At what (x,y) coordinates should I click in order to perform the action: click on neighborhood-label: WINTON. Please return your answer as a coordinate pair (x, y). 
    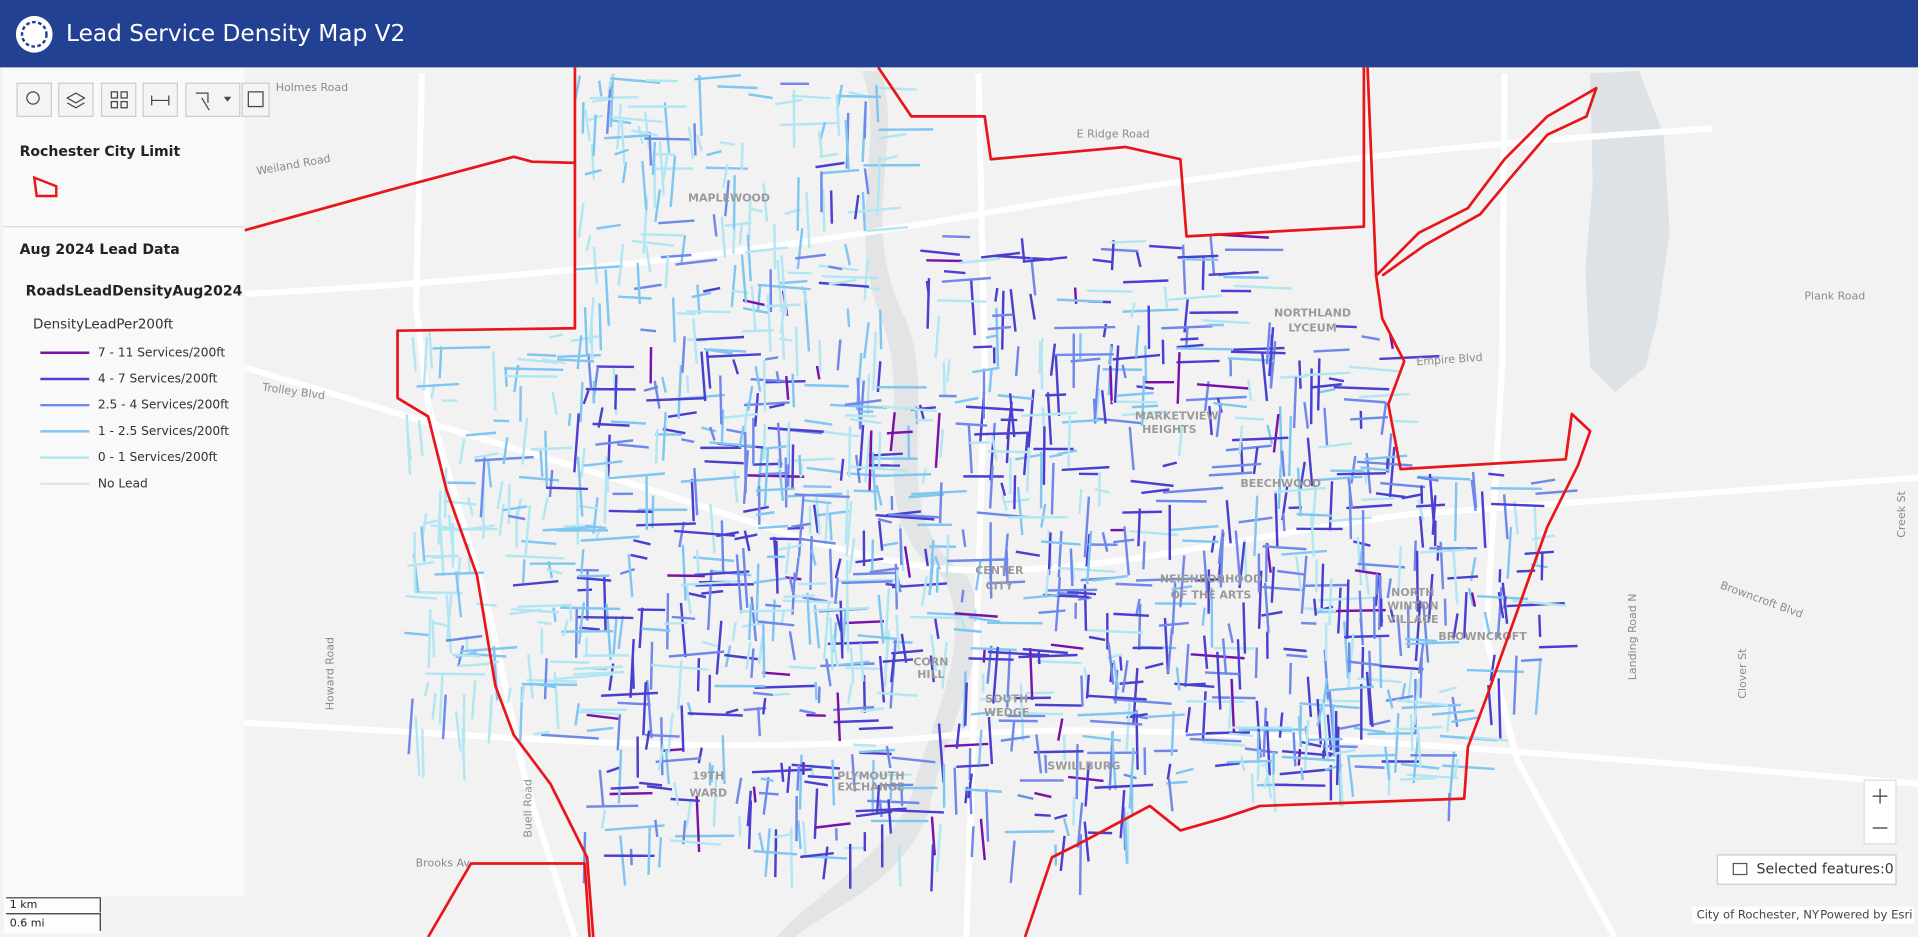
    Looking at the image, I should click on (1412, 605).